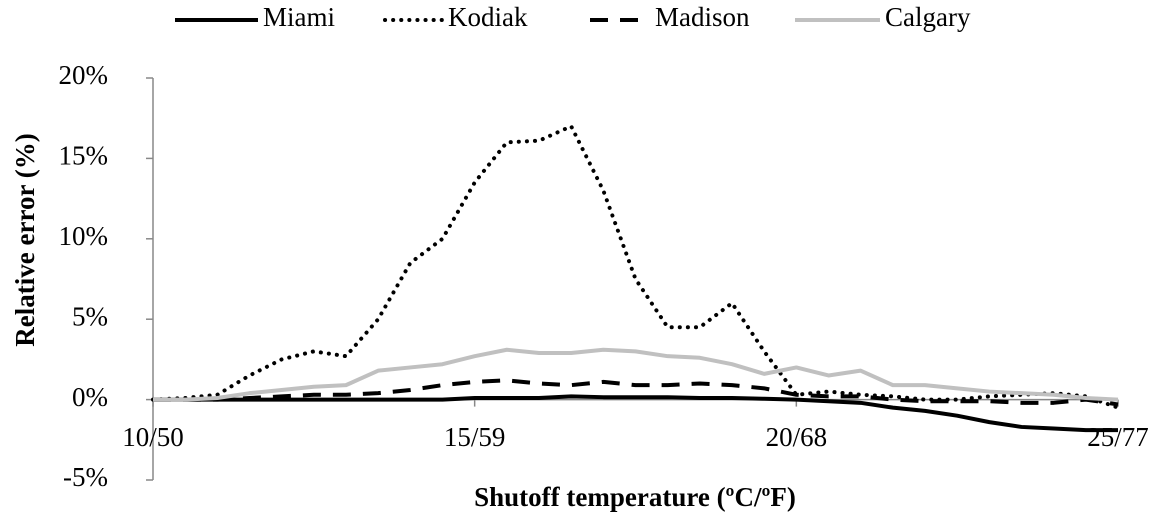 This screenshot has height=522, width=1159. Describe the element at coordinates (90, 397) in the screenshot. I see `y-tick-label: 0%` at that location.